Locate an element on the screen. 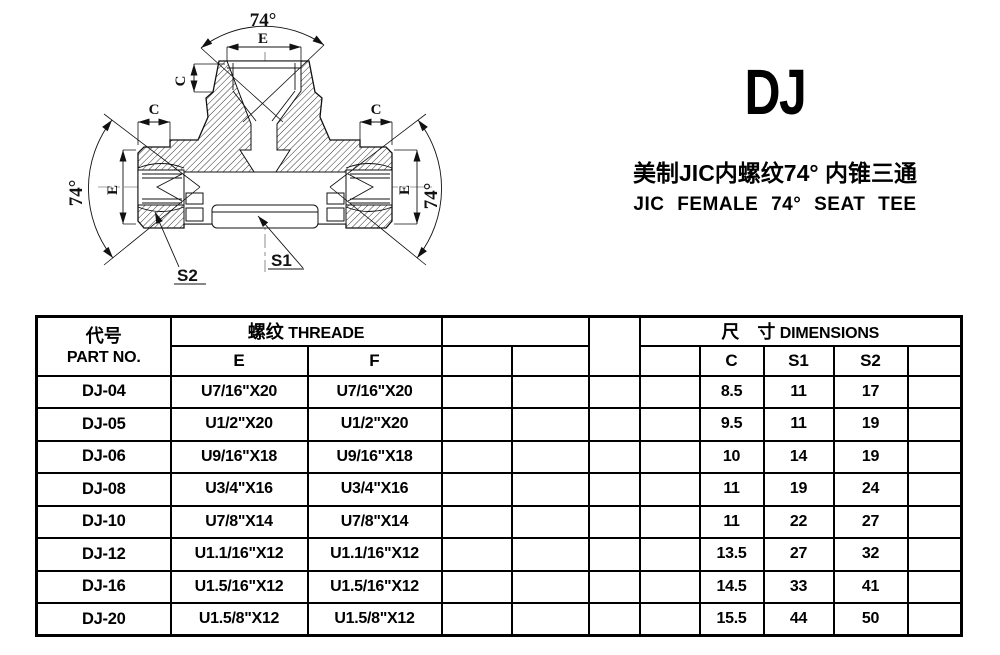  cell-e: U7/8"X14 is located at coordinates (239, 521).